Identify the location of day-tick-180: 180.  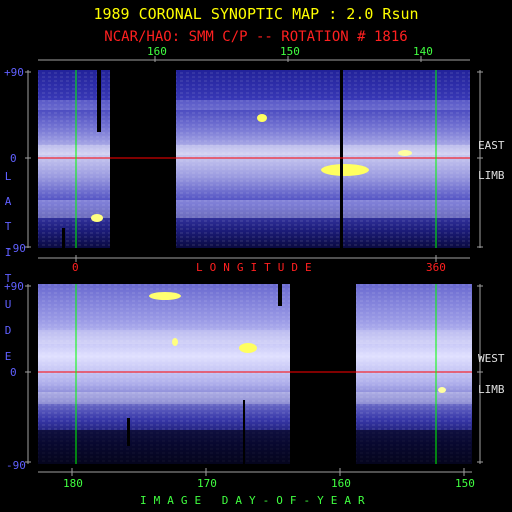
(73, 483).